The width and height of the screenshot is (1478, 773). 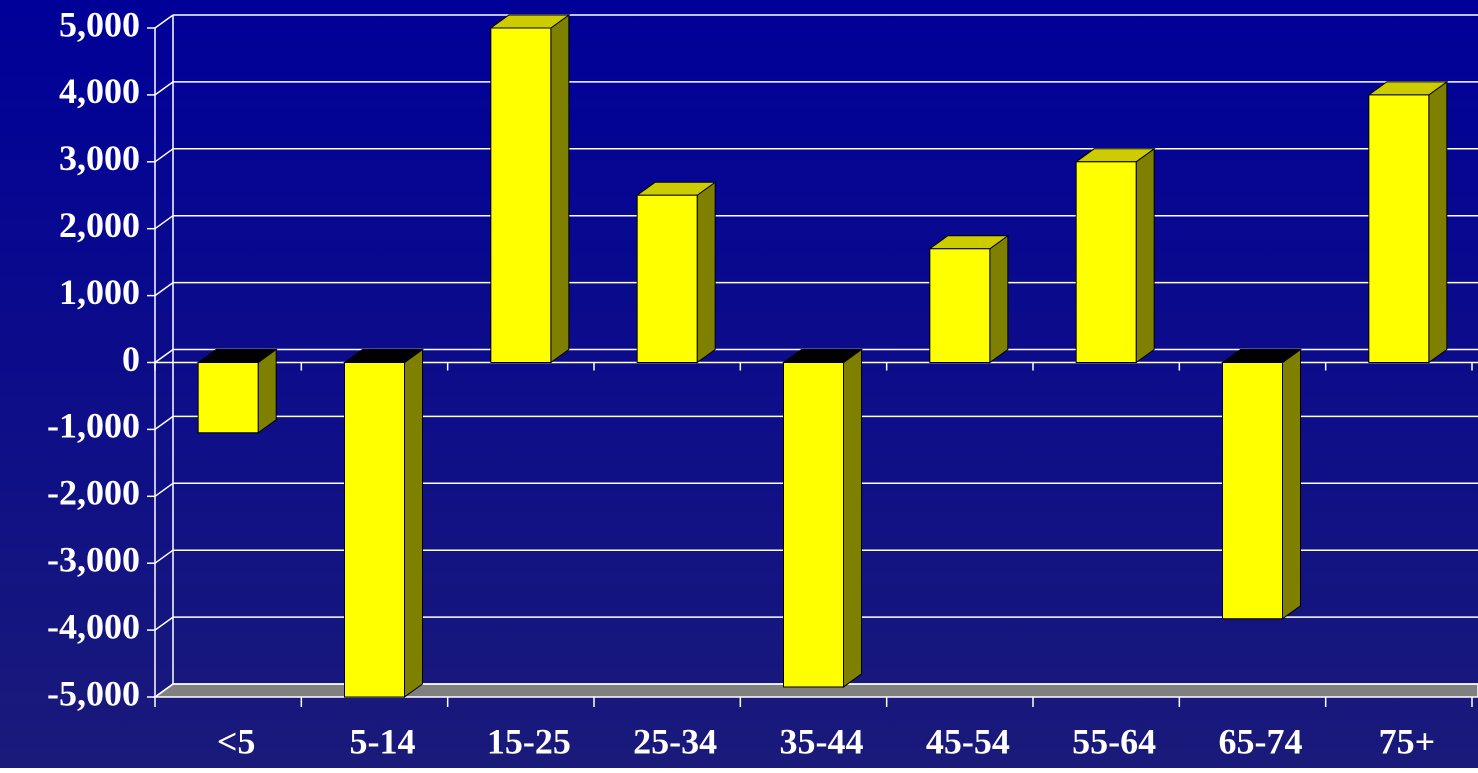 I want to click on y-tick-label: 5,000, so click(x=99, y=24).